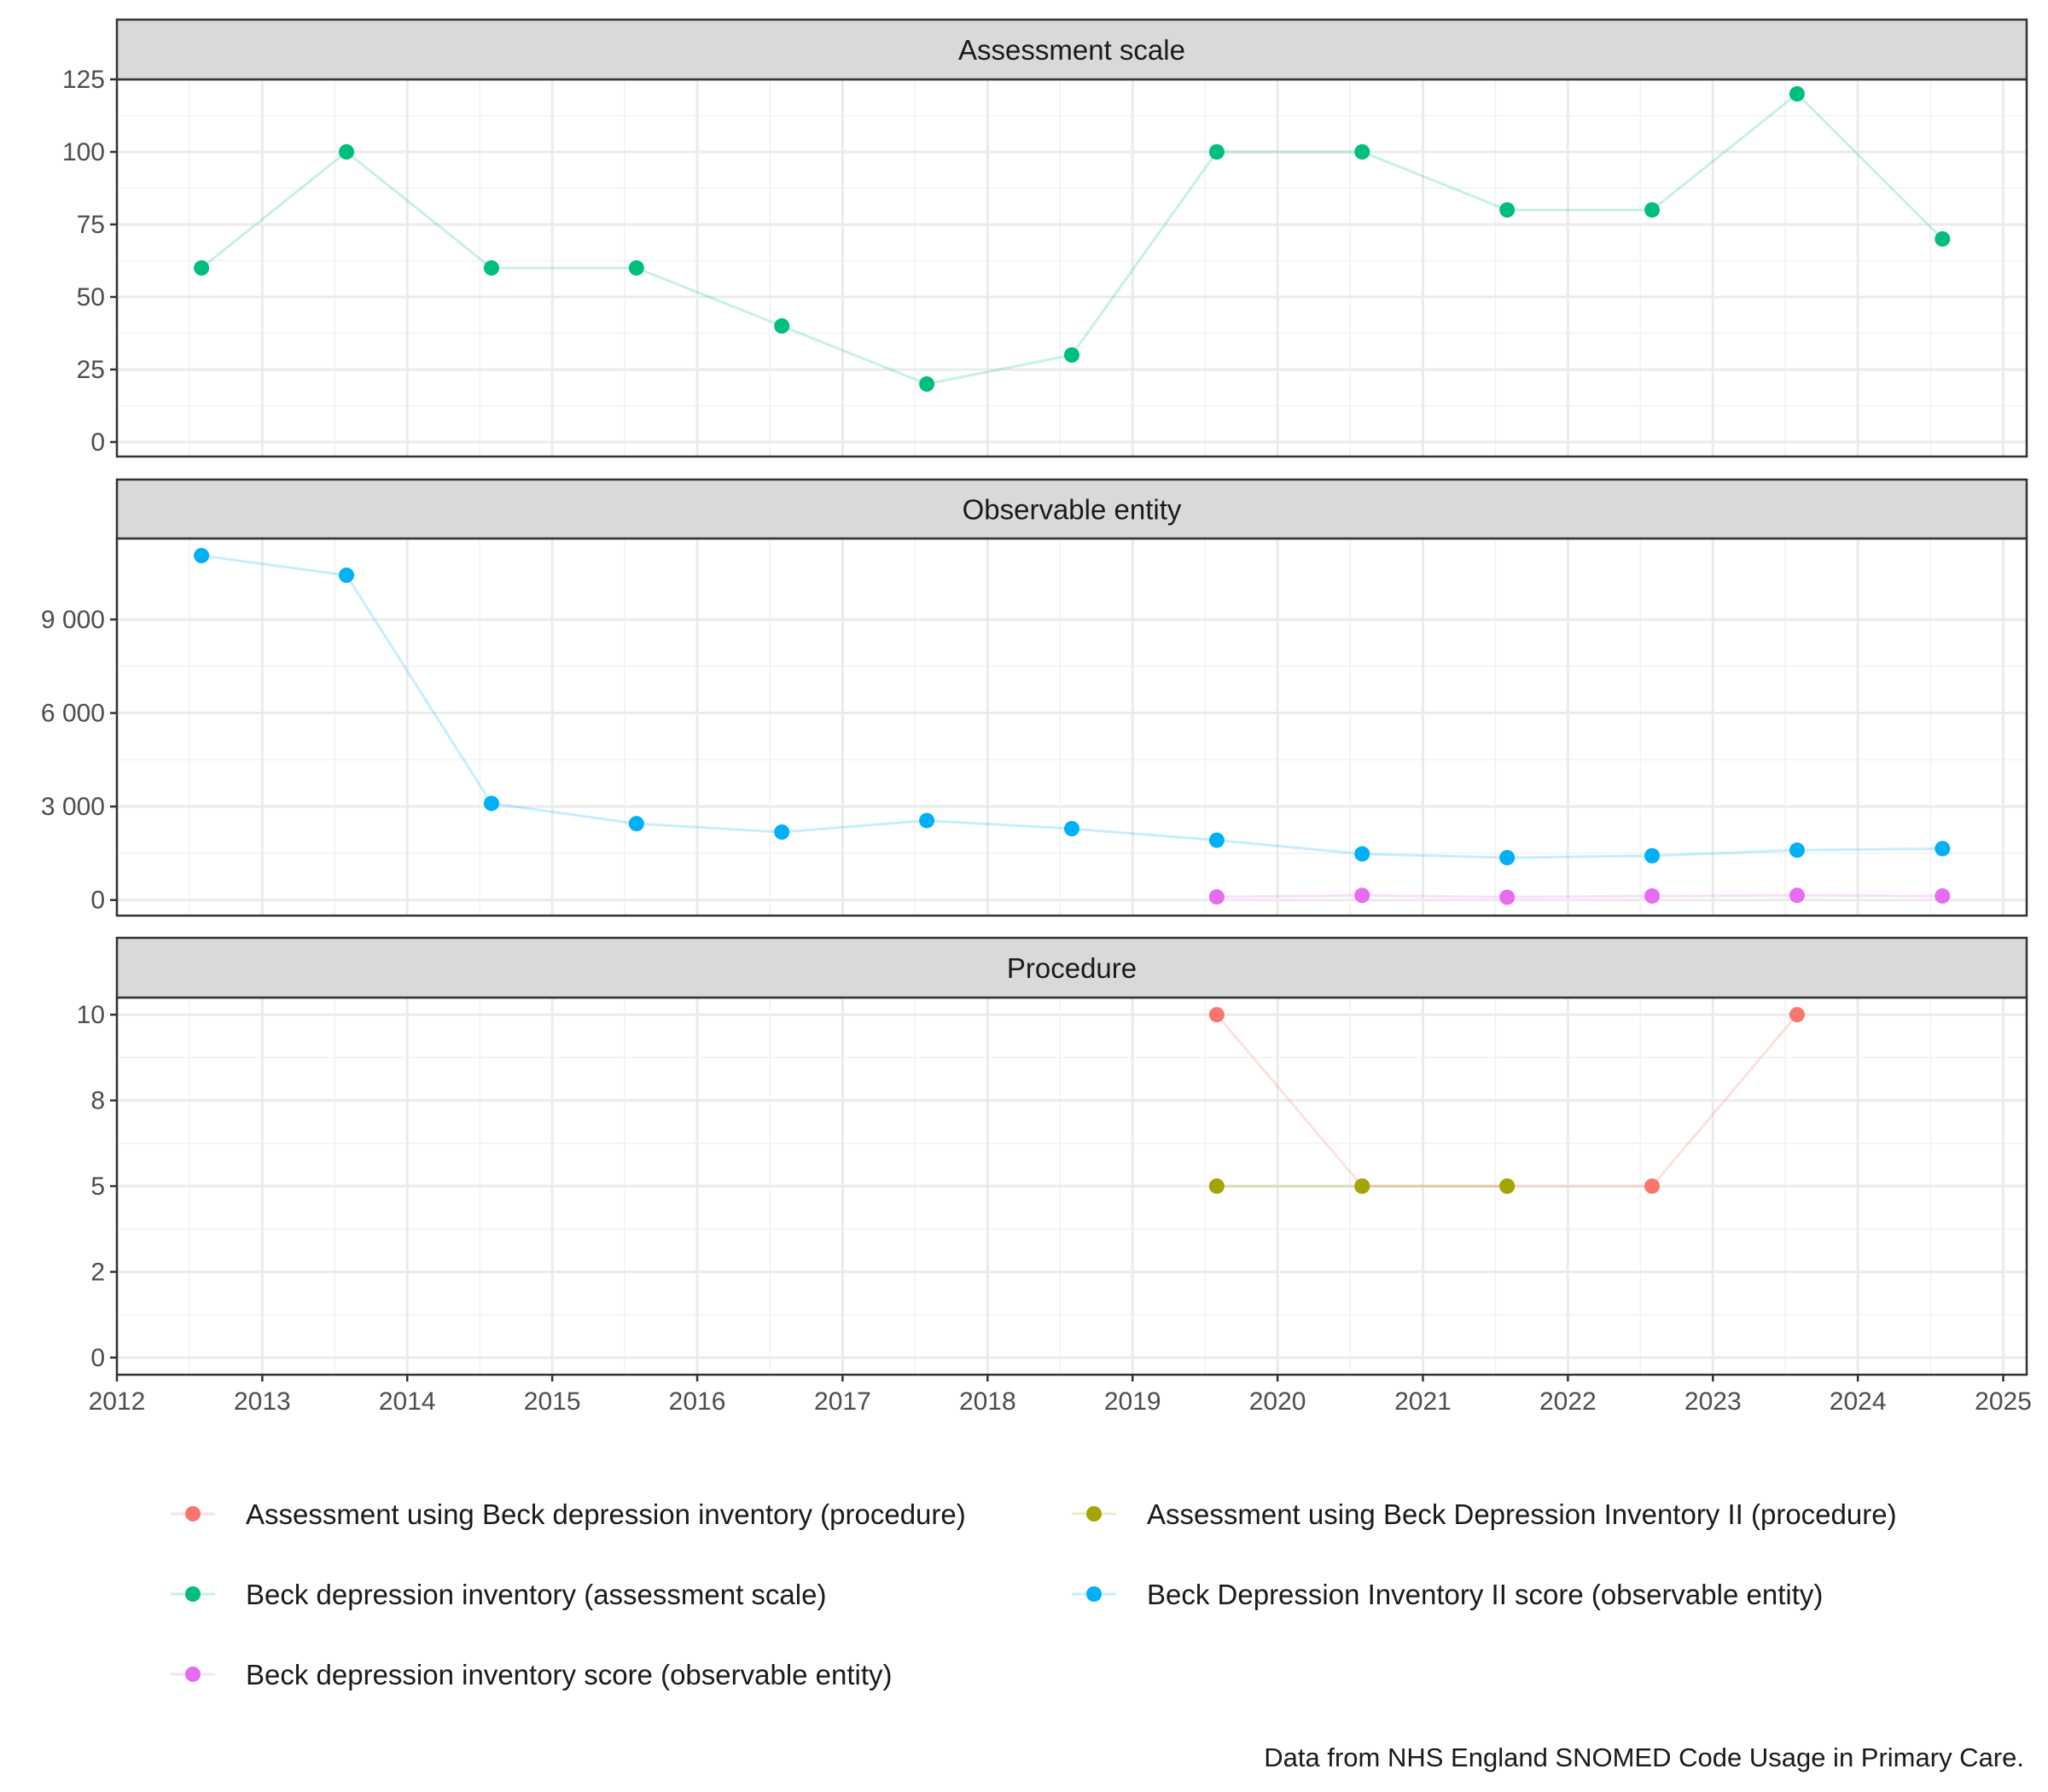  Describe the element at coordinates (73, 807) in the screenshot. I see `y-tick-label: 3 000` at that location.